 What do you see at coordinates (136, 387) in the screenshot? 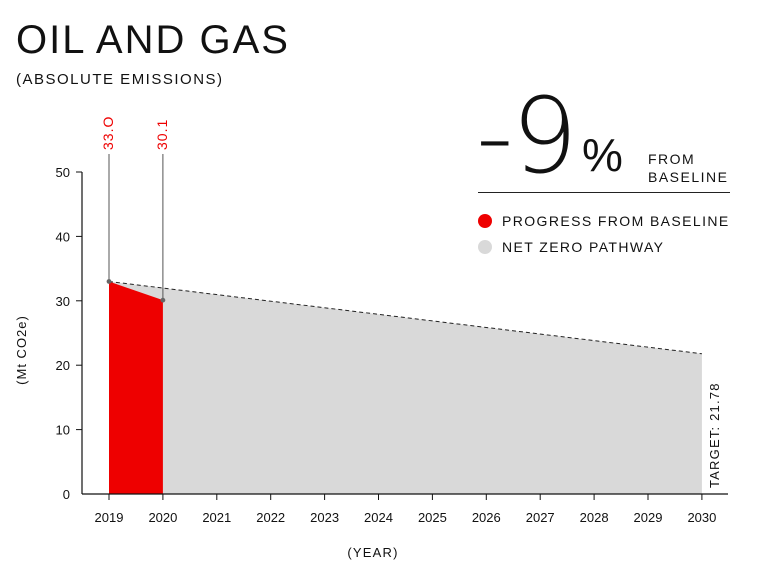
I see `progress-area` at bounding box center [136, 387].